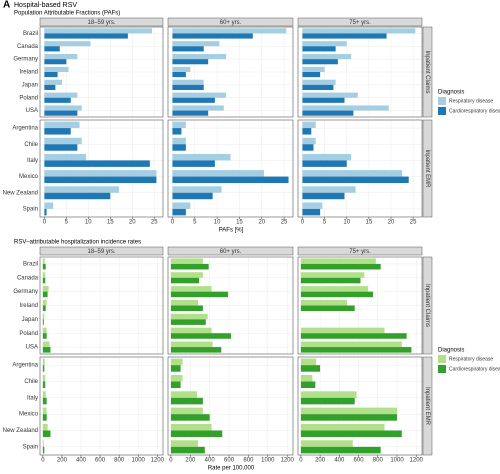 This screenshot has width=500, height=474. Describe the element at coordinates (360, 23) in the screenshot. I see `column-label: 75+ yrs.` at that location.